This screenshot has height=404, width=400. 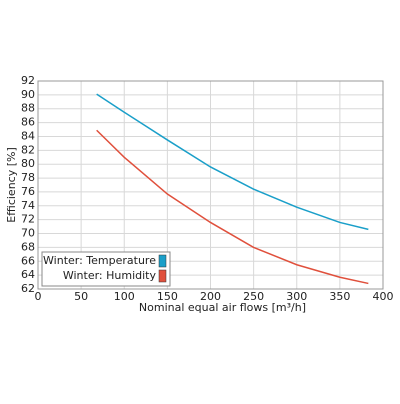 What do you see at coordinates (28, 288) in the screenshot?
I see `y-tick-label: 62` at bounding box center [28, 288].